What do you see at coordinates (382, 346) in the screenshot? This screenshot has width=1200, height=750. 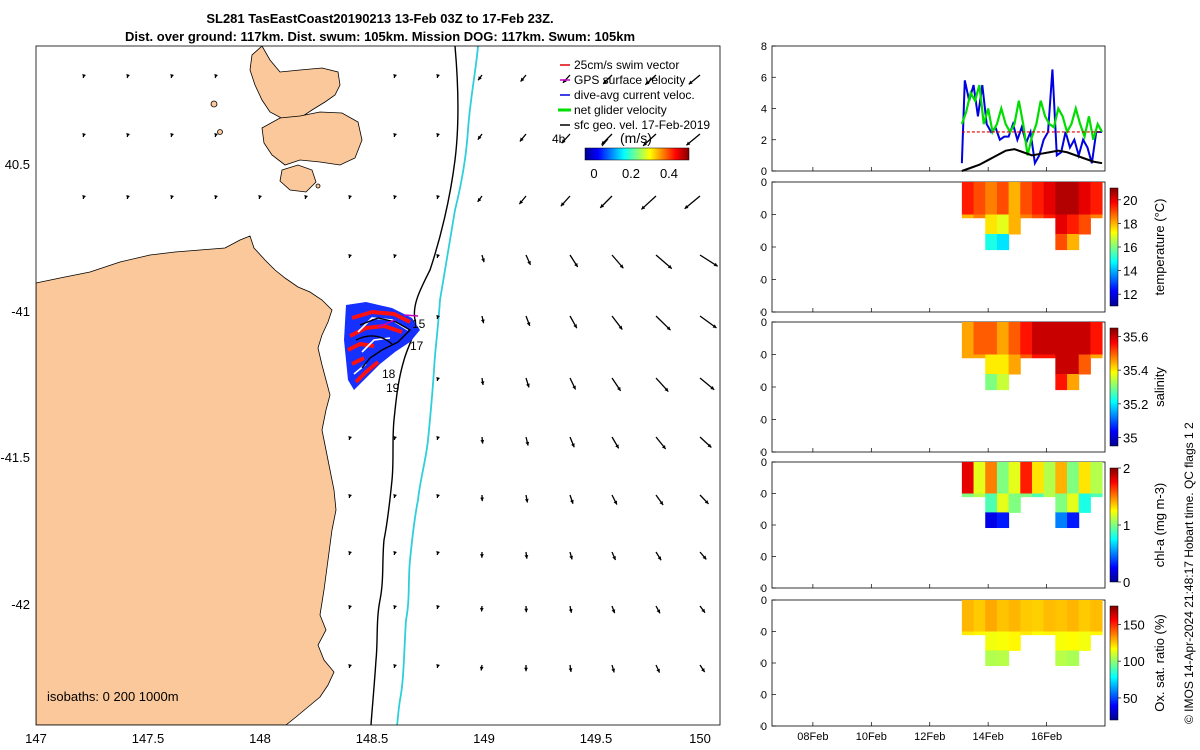 I see `glider-track` at bounding box center [382, 346].